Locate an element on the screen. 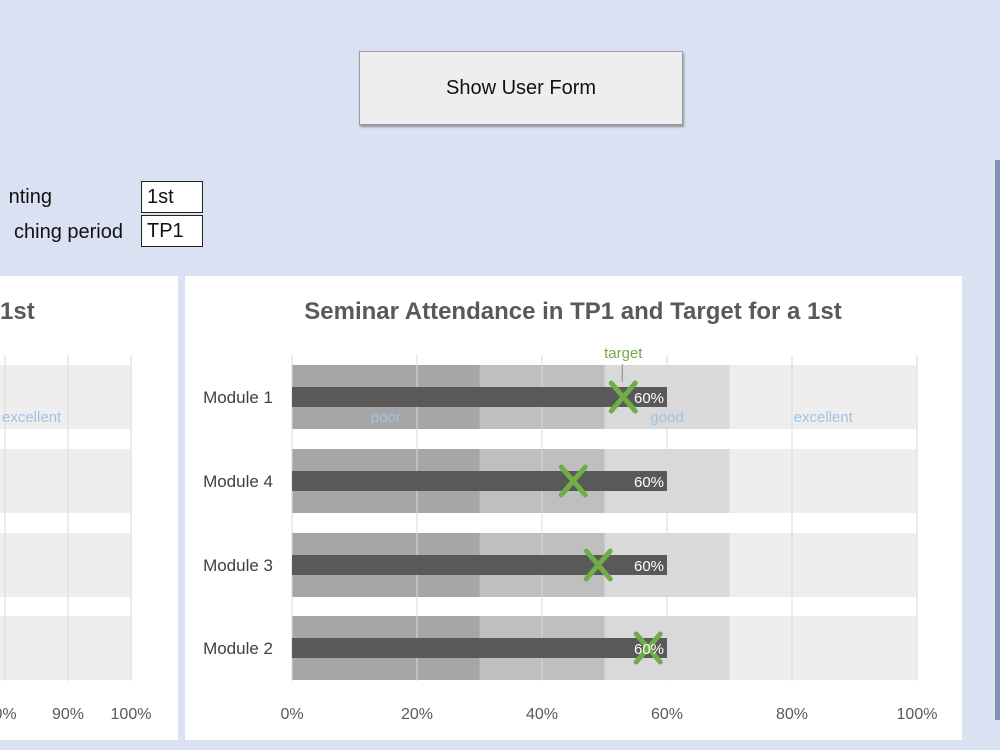  show-user-form-button: Show User Form is located at coordinates (521, 88).